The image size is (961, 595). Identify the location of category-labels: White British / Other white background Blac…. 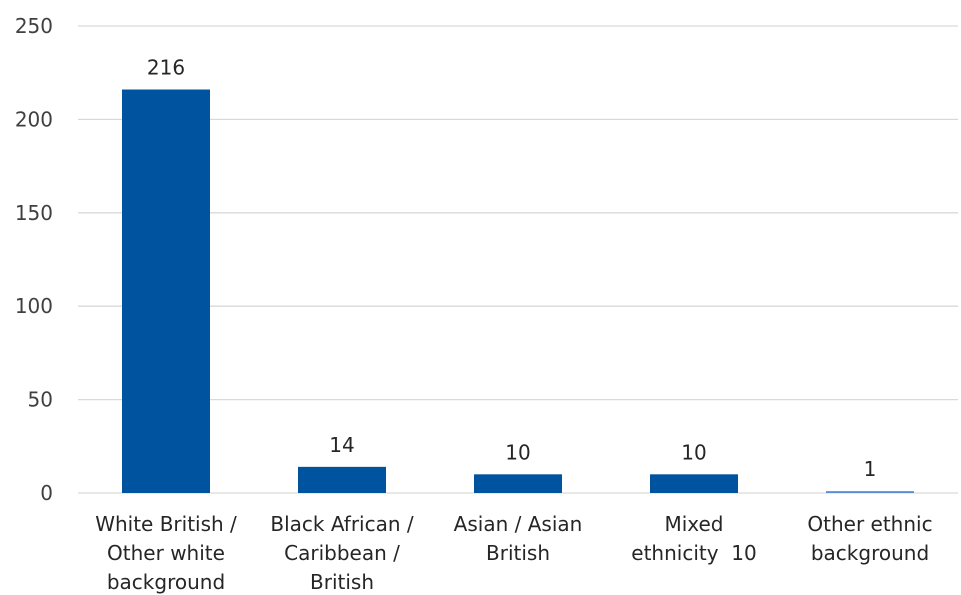
(513, 553).